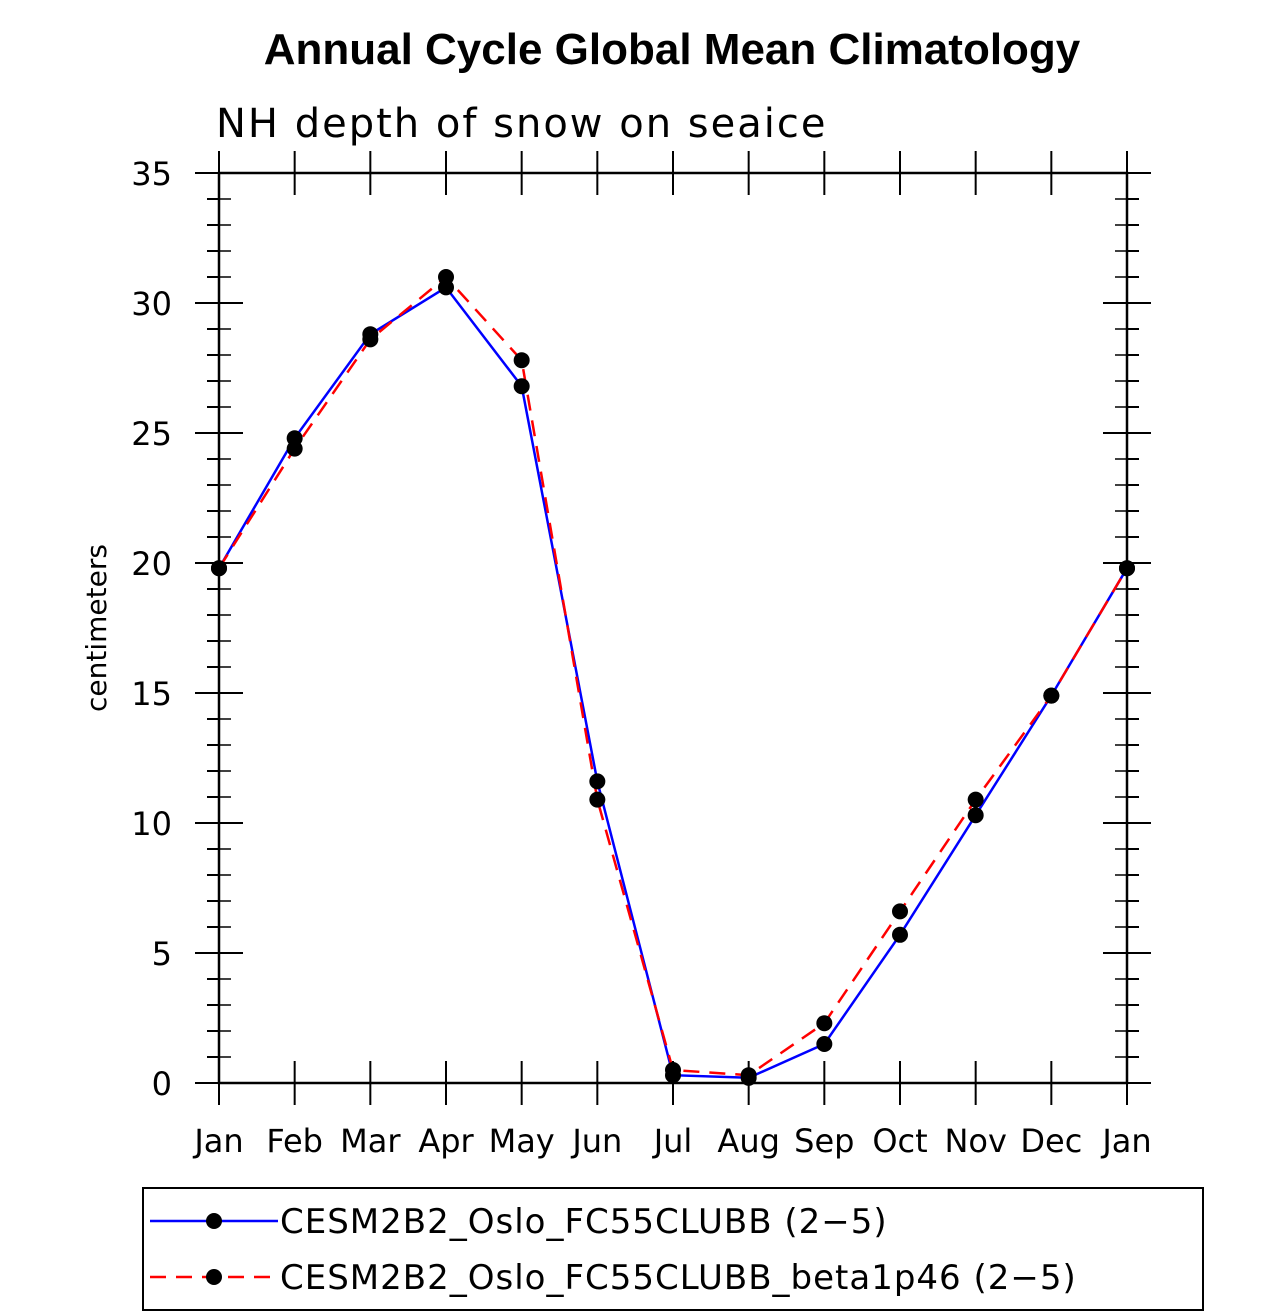 This screenshot has height=1316, width=1285. I want to click on x-tick-label: May, so click(522, 1141).